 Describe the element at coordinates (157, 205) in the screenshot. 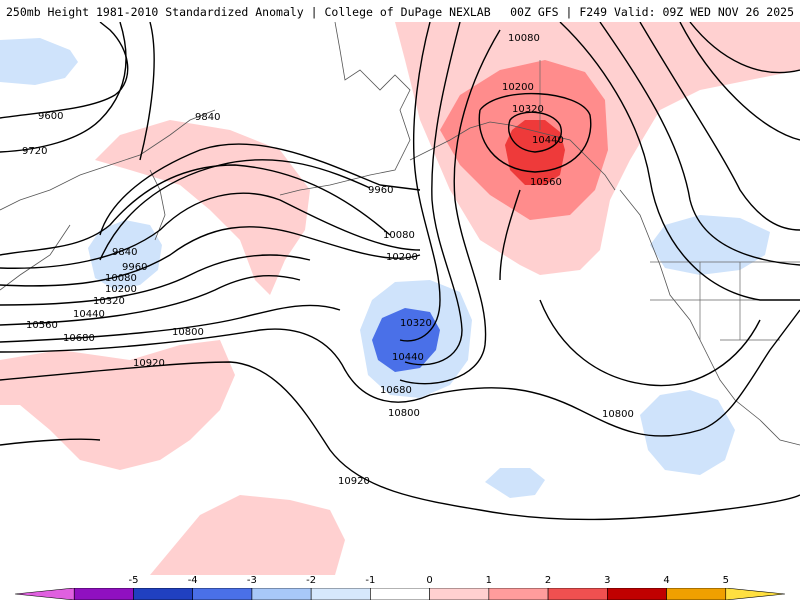

I see `coastline-kamchatka` at that location.